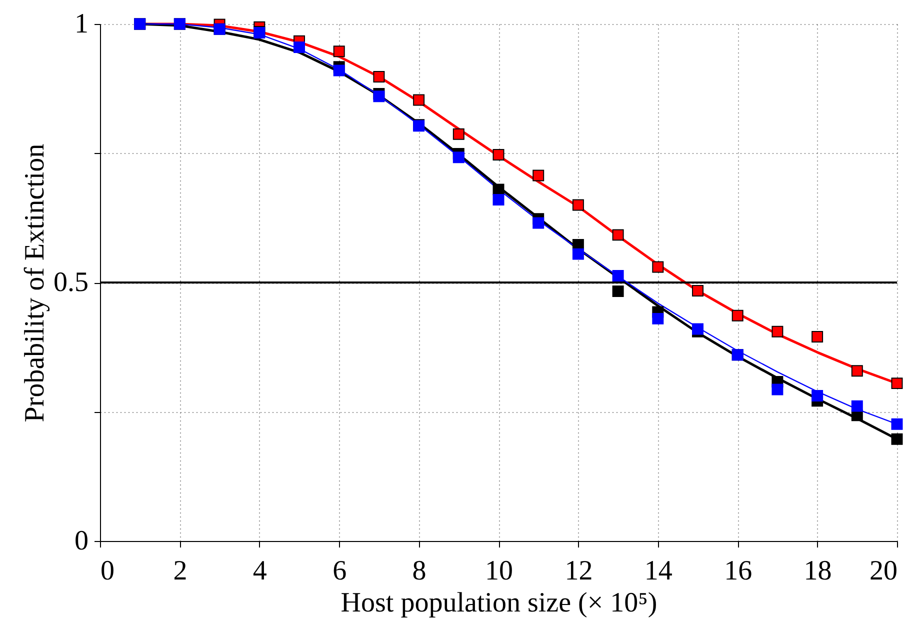 Image resolution: width=919 pixels, height=631 pixels. Describe the element at coordinates (339, 571) in the screenshot. I see `x-tick-label: 6` at that location.